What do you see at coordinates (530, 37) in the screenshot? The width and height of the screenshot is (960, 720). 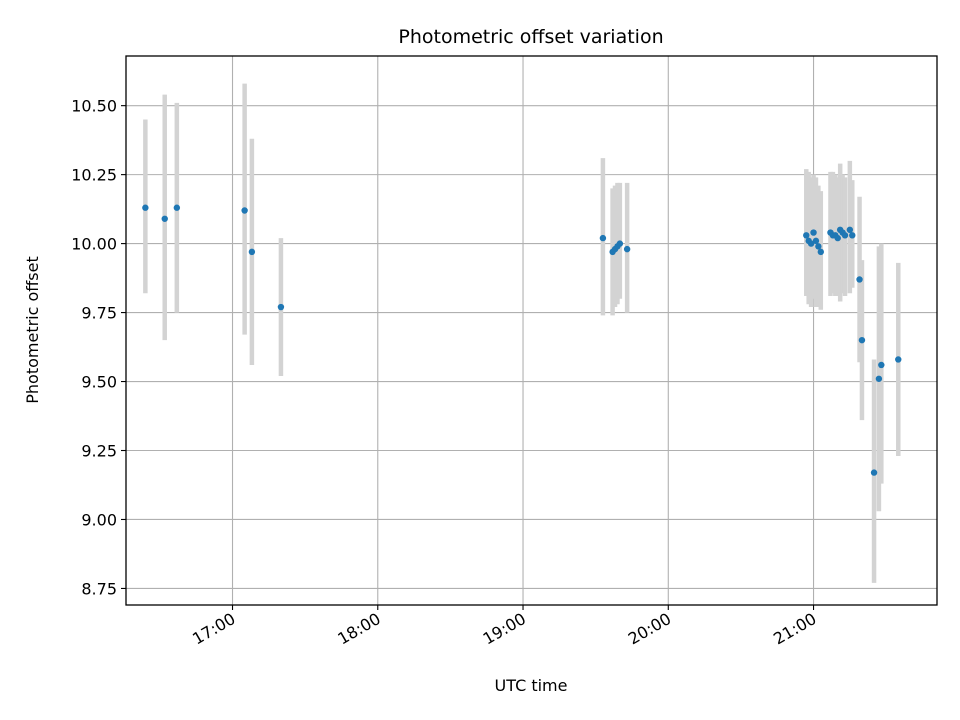 I see `chart-title: Photometric offset variation` at bounding box center [530, 37].